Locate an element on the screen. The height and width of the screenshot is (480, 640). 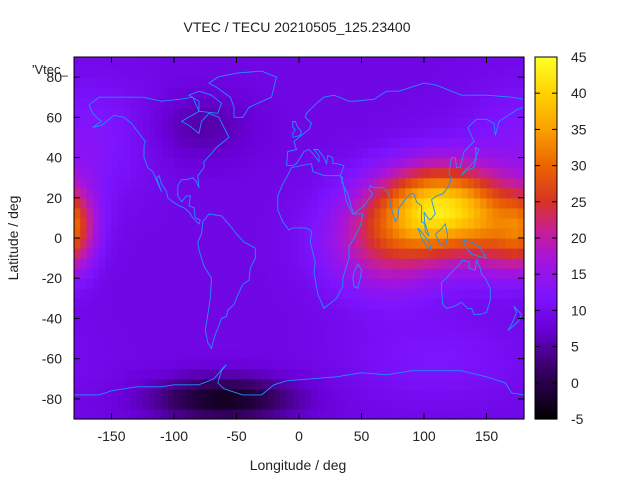
colorbar-tick-label: 25 is located at coordinates (579, 202).